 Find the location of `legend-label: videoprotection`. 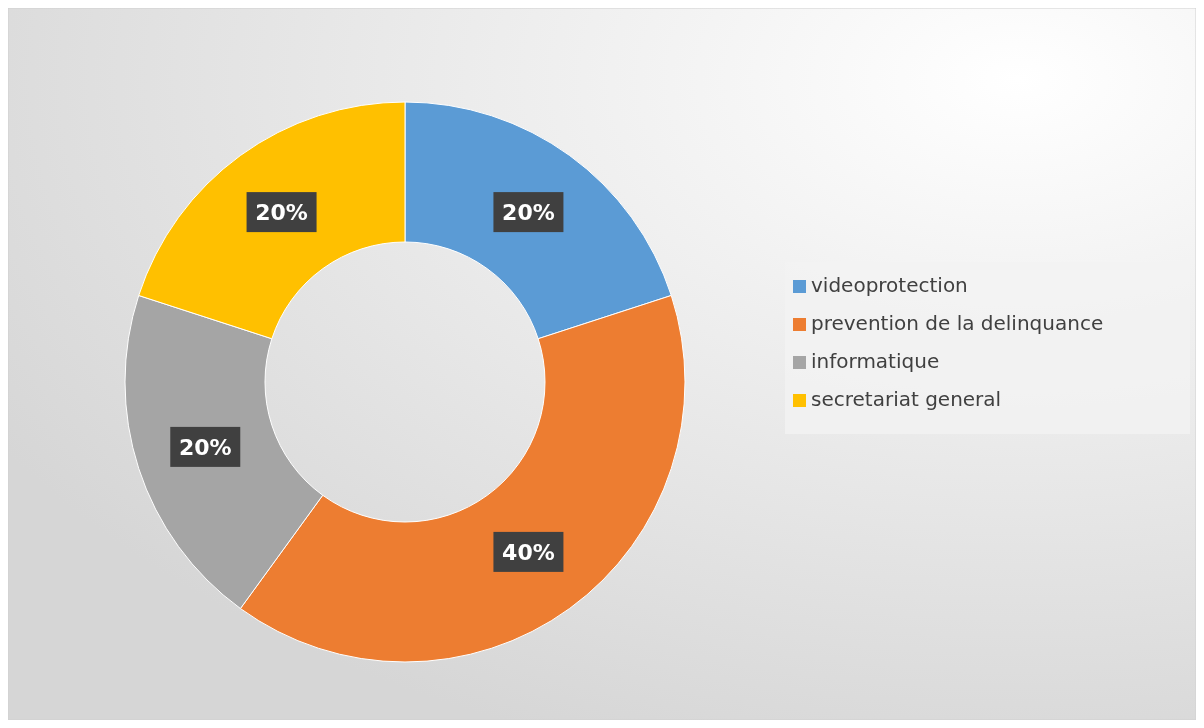

legend-label: videoprotection is located at coordinates (889, 285).